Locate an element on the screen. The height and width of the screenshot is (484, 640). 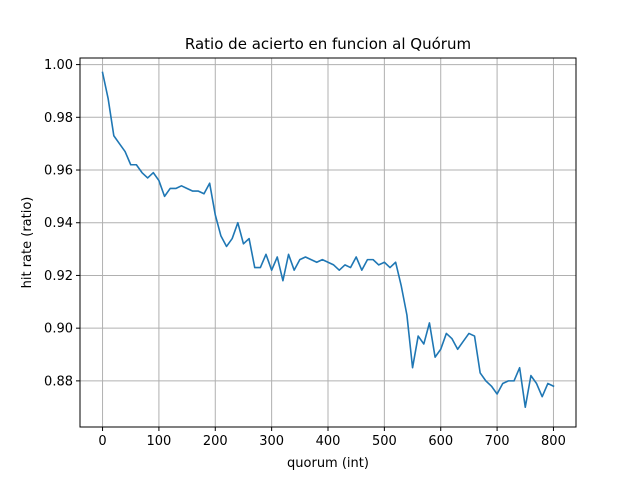
x-tick-label: 0 is located at coordinates (102, 441).